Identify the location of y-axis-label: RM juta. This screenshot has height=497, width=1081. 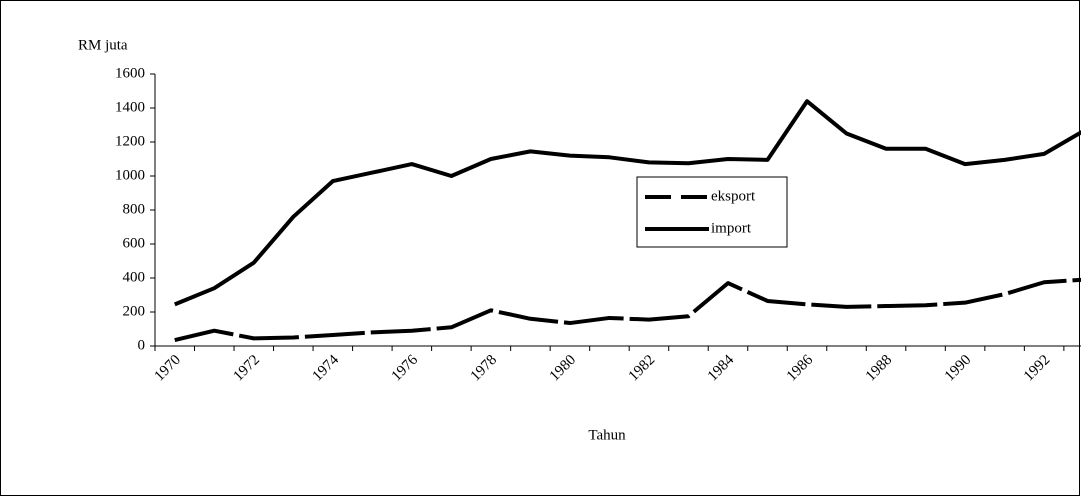
(103, 45).